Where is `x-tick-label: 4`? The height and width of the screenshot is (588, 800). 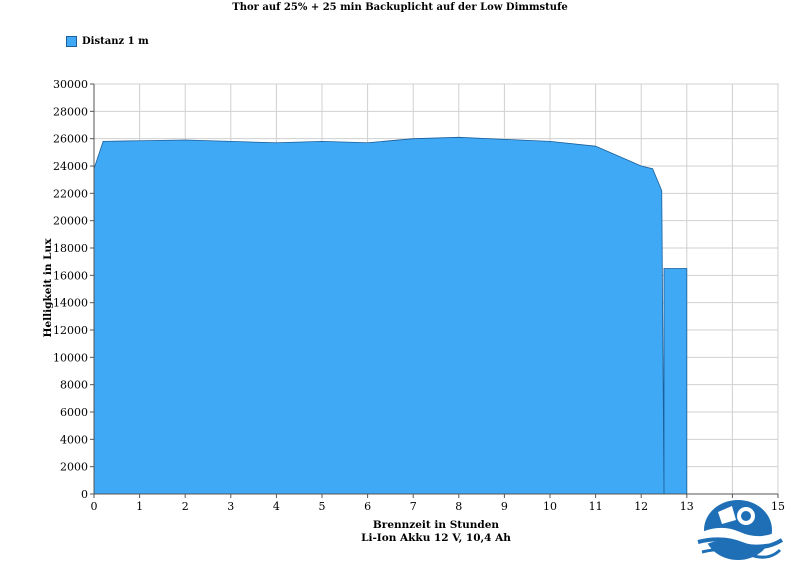 x-tick-label: 4 is located at coordinates (276, 506).